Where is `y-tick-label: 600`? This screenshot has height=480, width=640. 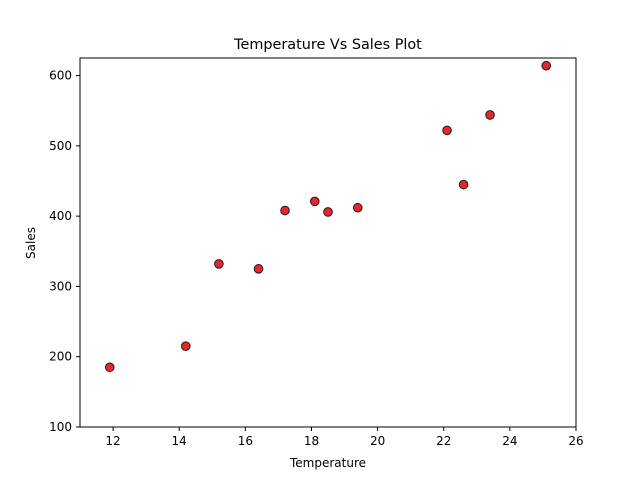
y-tick-label: 600 is located at coordinates (60, 76).